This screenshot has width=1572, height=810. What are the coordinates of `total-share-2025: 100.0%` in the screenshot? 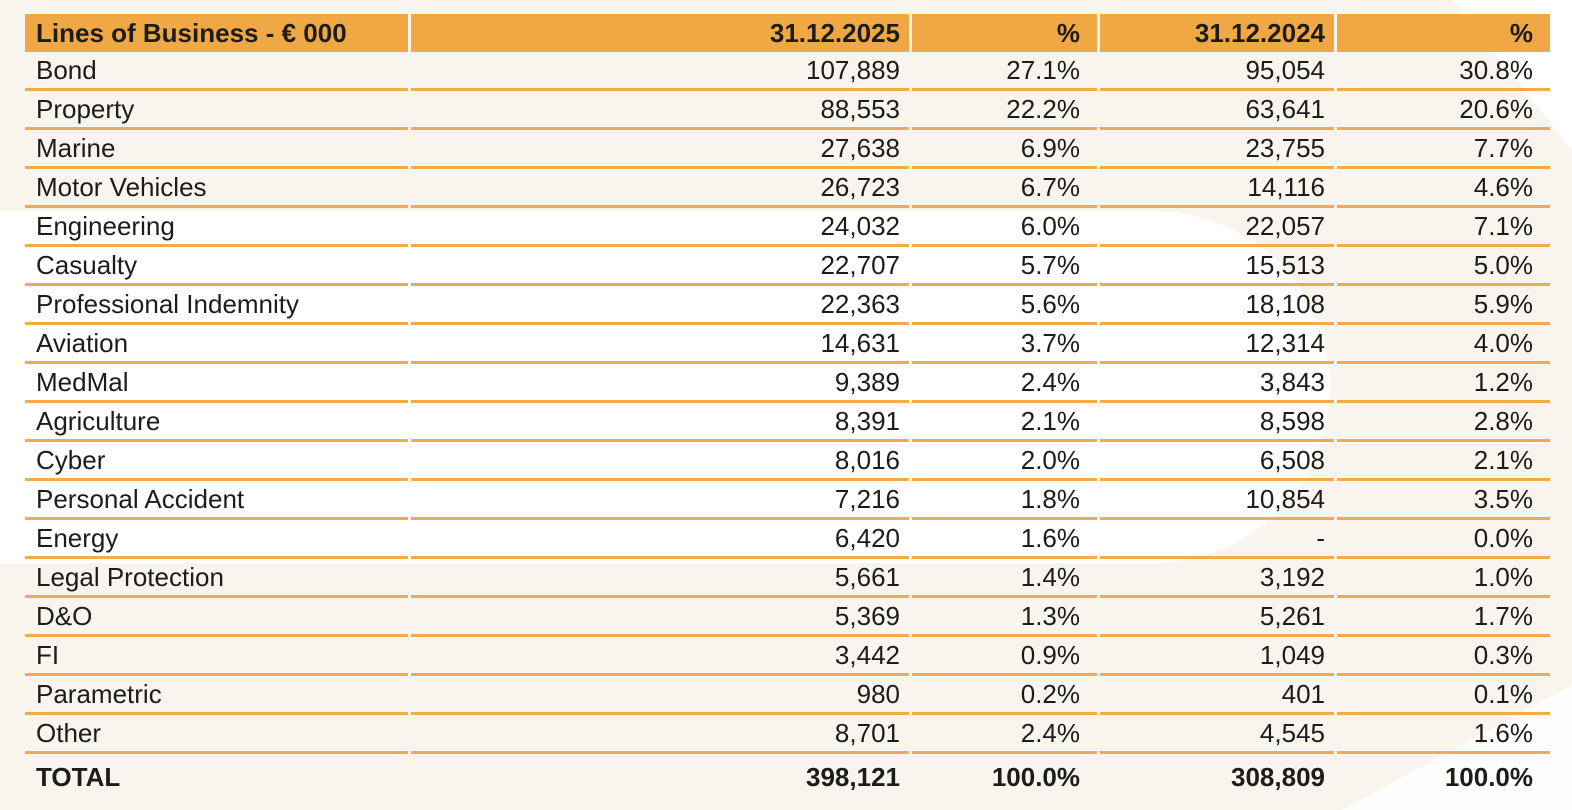 It's located at (1035, 777).